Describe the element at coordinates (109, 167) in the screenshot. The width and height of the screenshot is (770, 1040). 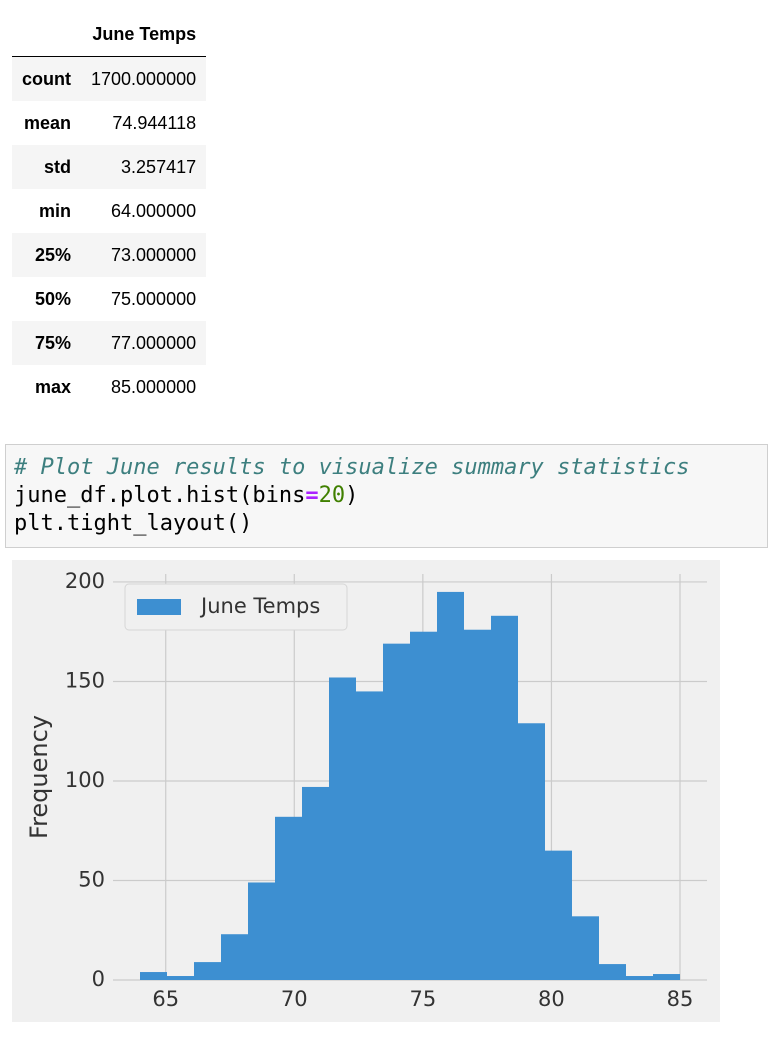
I see `table-row: std 3.257417` at that location.